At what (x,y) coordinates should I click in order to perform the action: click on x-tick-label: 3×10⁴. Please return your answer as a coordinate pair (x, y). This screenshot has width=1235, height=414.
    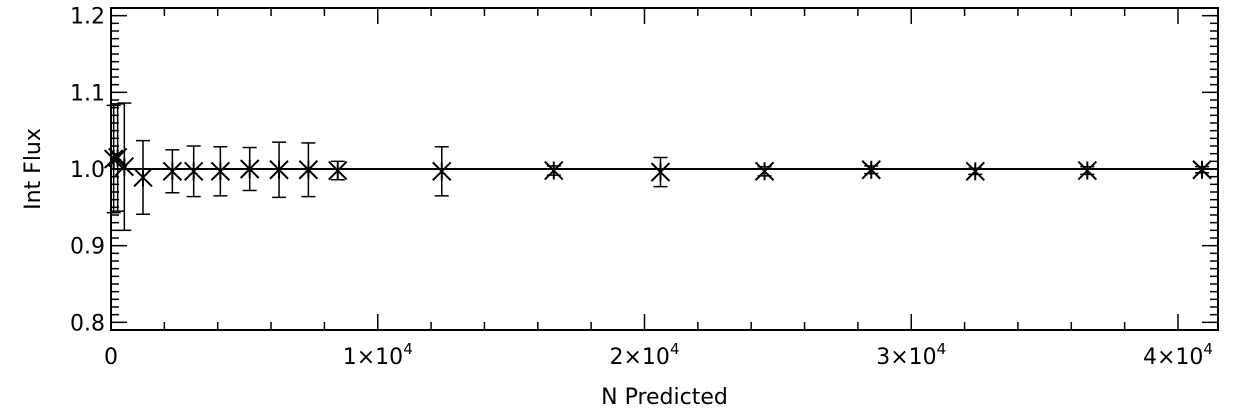
    Looking at the image, I should click on (911, 355).